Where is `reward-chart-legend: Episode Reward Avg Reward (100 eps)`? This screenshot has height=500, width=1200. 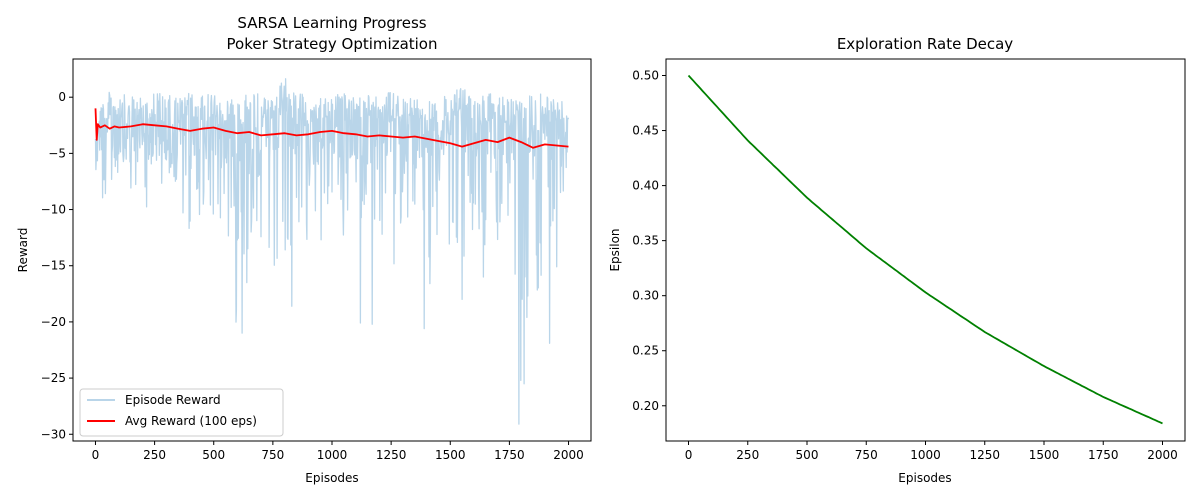 reward-chart-legend: Episode Reward Avg Reward (100 eps) is located at coordinates (181, 412).